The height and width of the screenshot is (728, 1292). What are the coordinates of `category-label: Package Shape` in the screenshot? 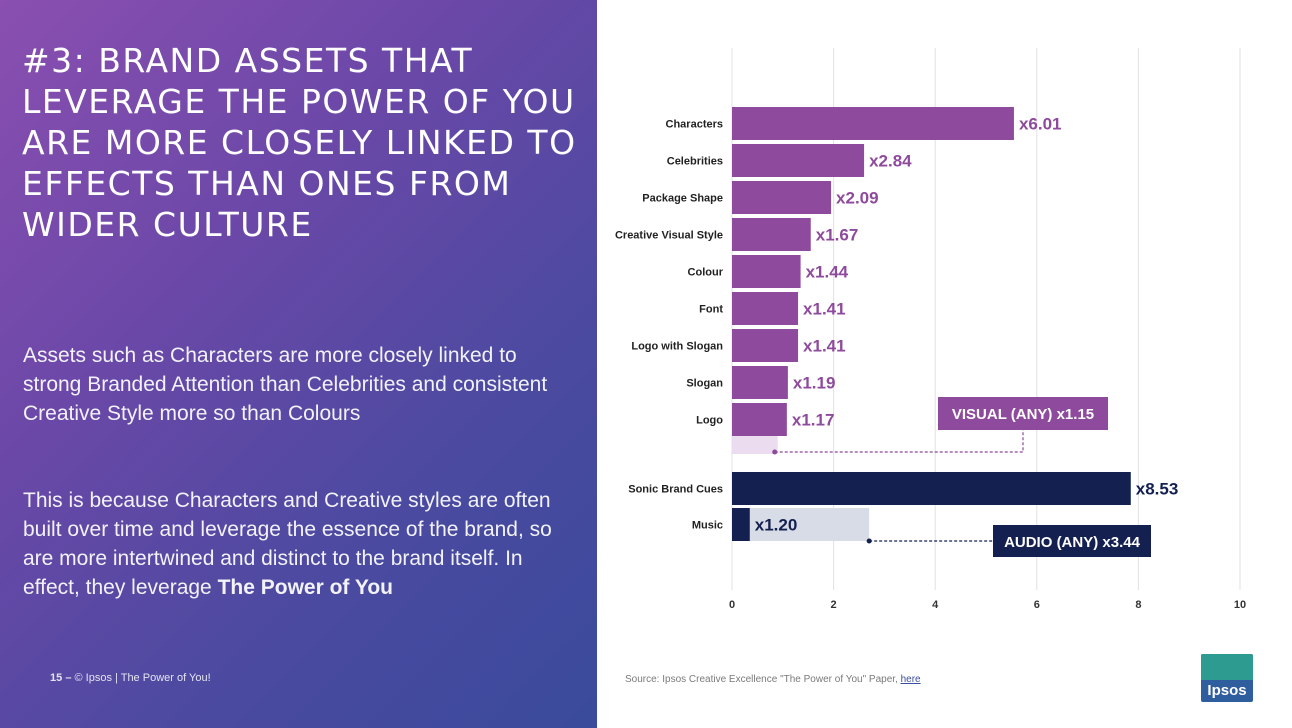 It's located at (682, 199).